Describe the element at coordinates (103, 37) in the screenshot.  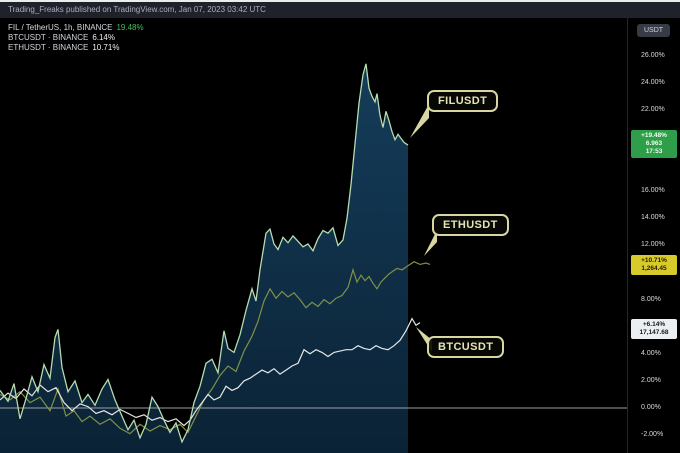
I see `legend-btc-value: 6.14%` at that location.